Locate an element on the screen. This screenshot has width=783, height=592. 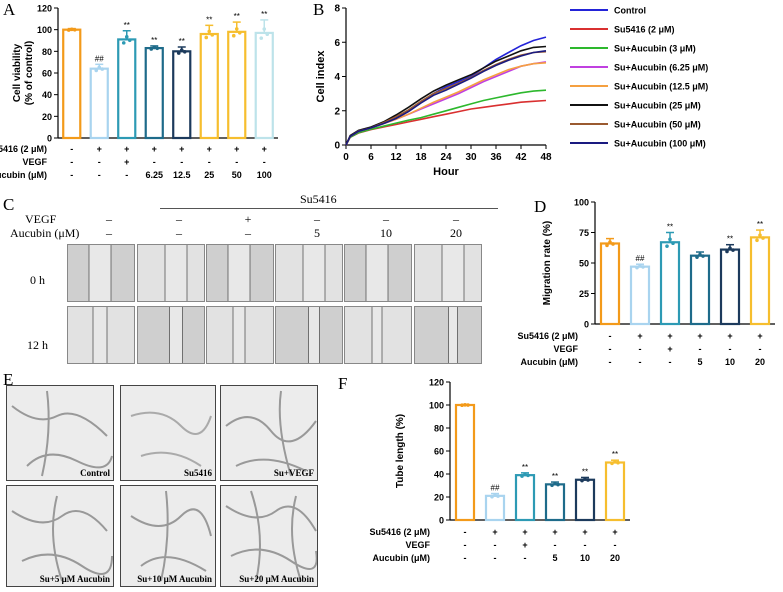
condition-label: Aucubin (μM) is located at coordinates (550, 362).